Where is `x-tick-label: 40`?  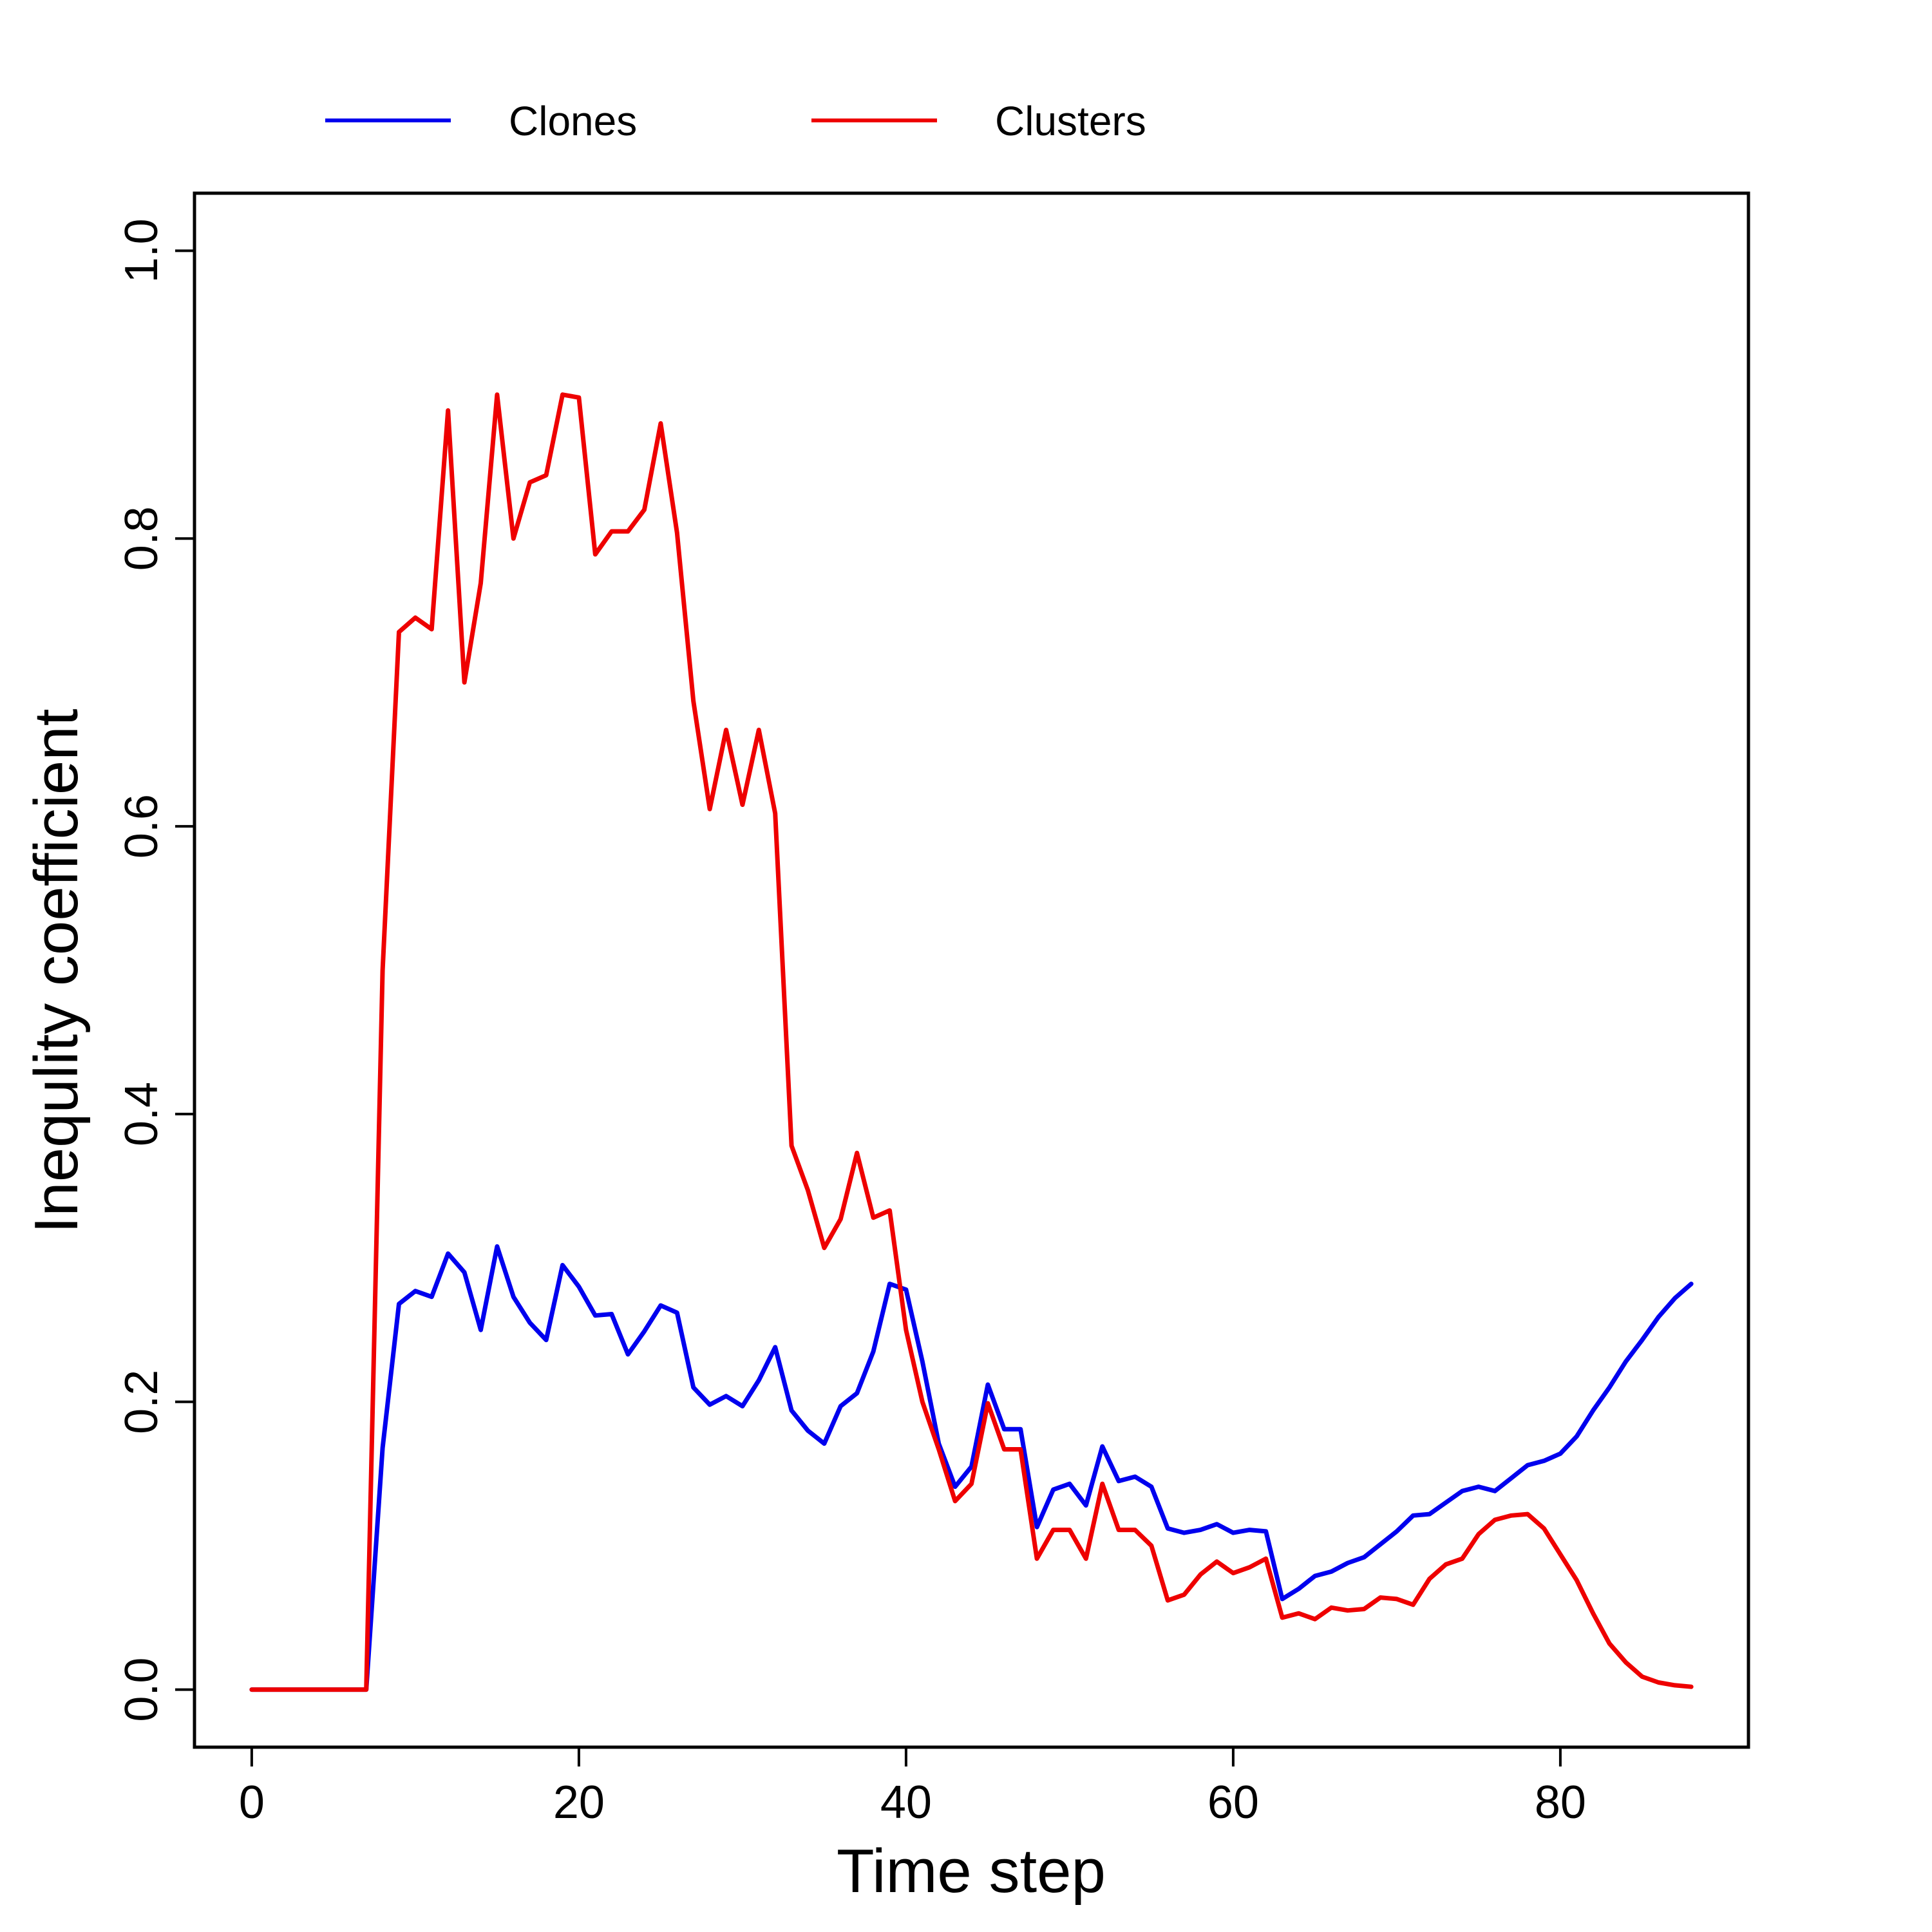 x-tick-label: 40 is located at coordinates (906, 1803).